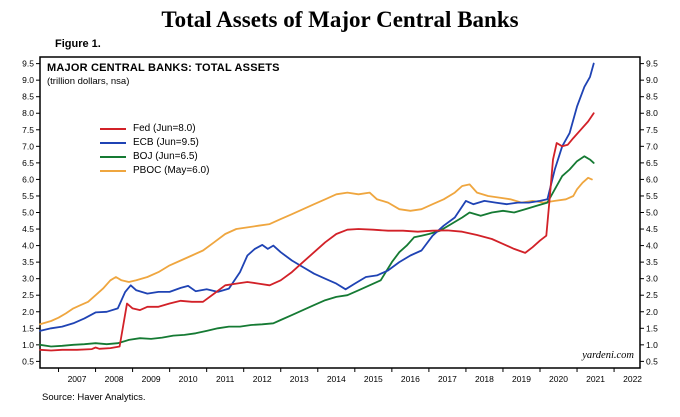 This screenshot has height=417, width=680. What do you see at coordinates (652, 328) in the screenshot?
I see `y-tick-label-right: 1.5` at bounding box center [652, 328].